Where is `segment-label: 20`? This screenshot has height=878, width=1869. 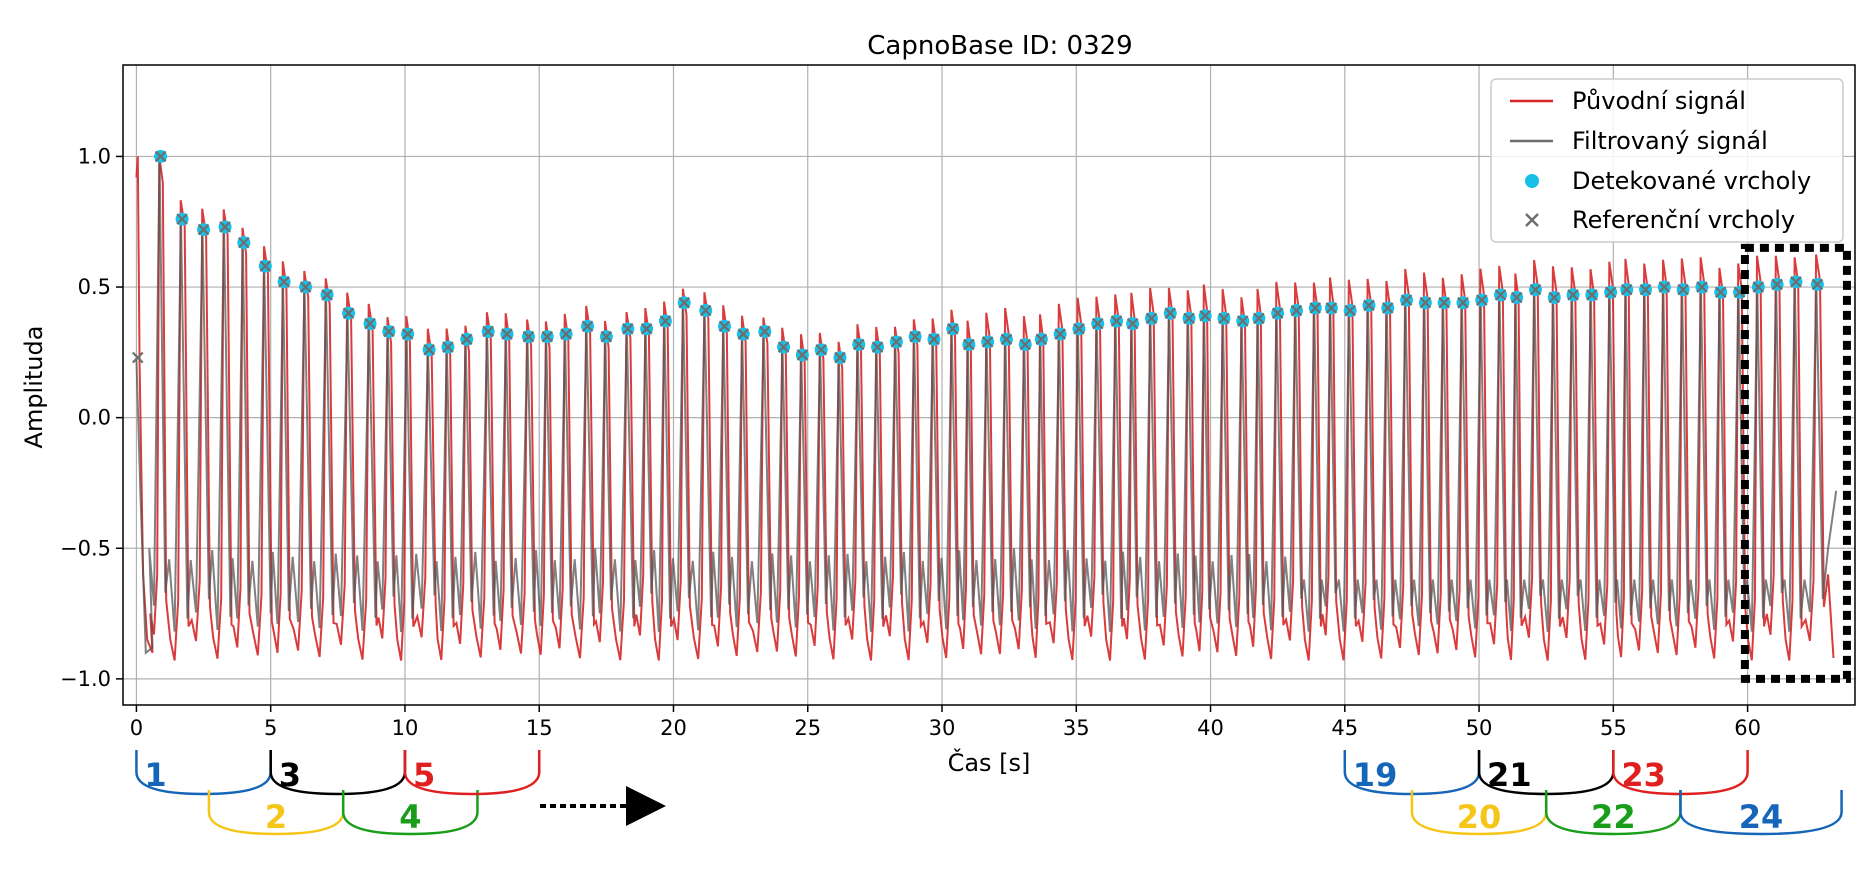 segment-label: 20 is located at coordinates (1479, 817).